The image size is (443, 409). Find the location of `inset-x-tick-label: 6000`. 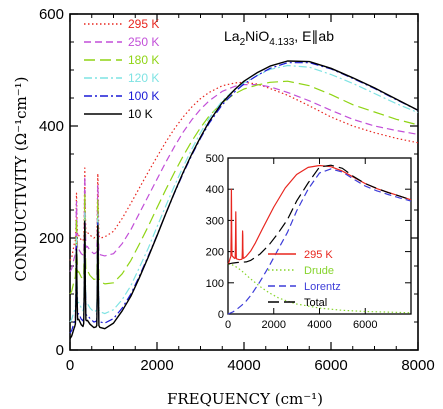

inset-x-tick-label: 6000 is located at coordinates (365, 325).